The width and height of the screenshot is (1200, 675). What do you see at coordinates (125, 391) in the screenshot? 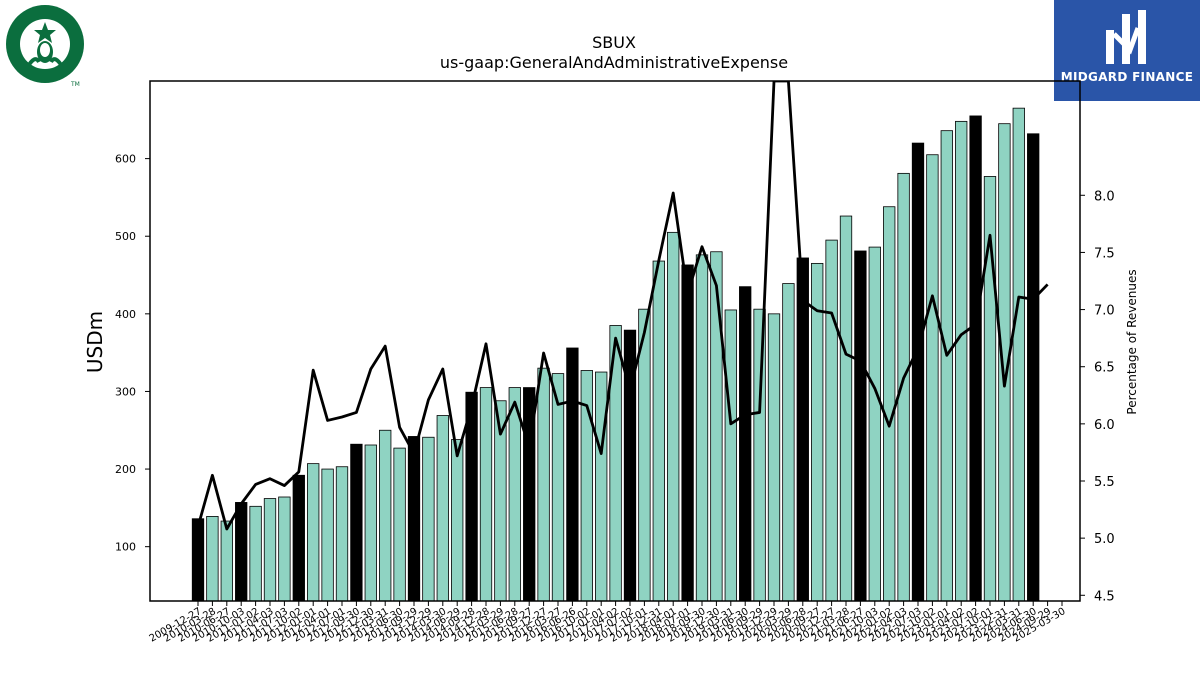
I see `y-tick-label: 300` at bounding box center [125, 391].